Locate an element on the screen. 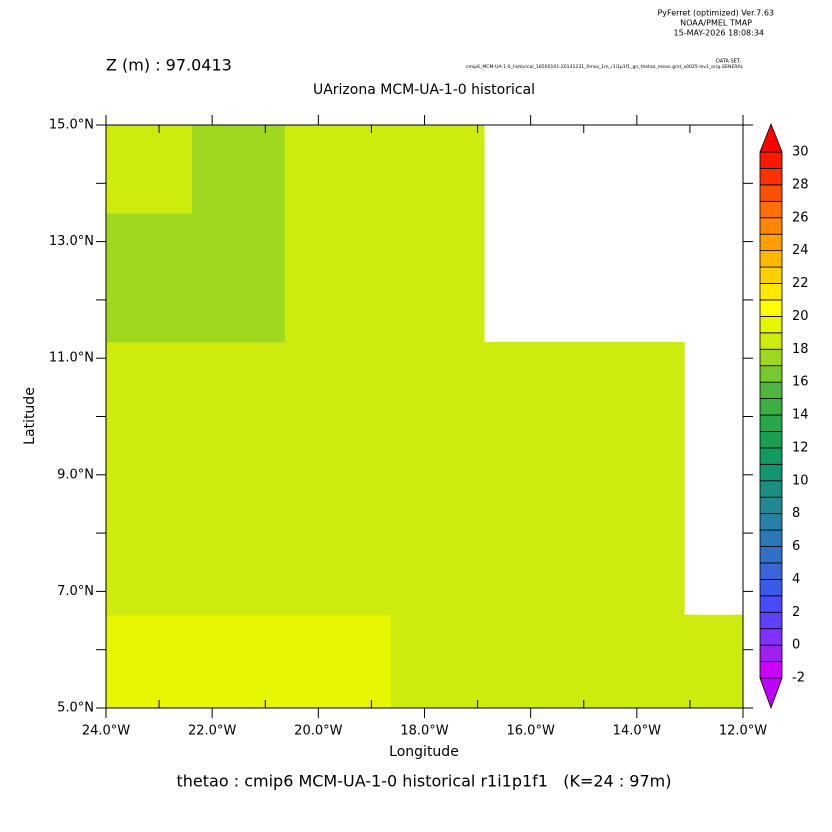  header-line: 15-MAY-2026 18:08:34 is located at coordinates (719, 33).